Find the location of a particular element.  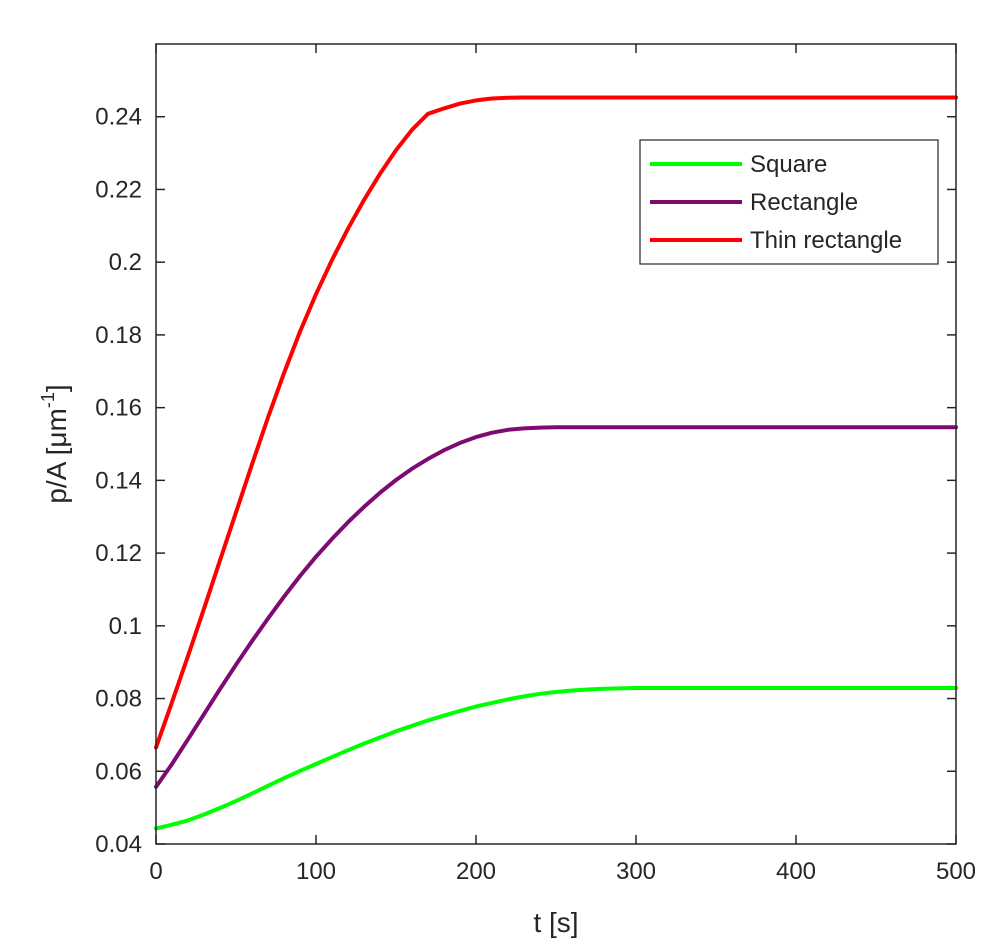

x-tick-label: 100 is located at coordinates (316, 871).